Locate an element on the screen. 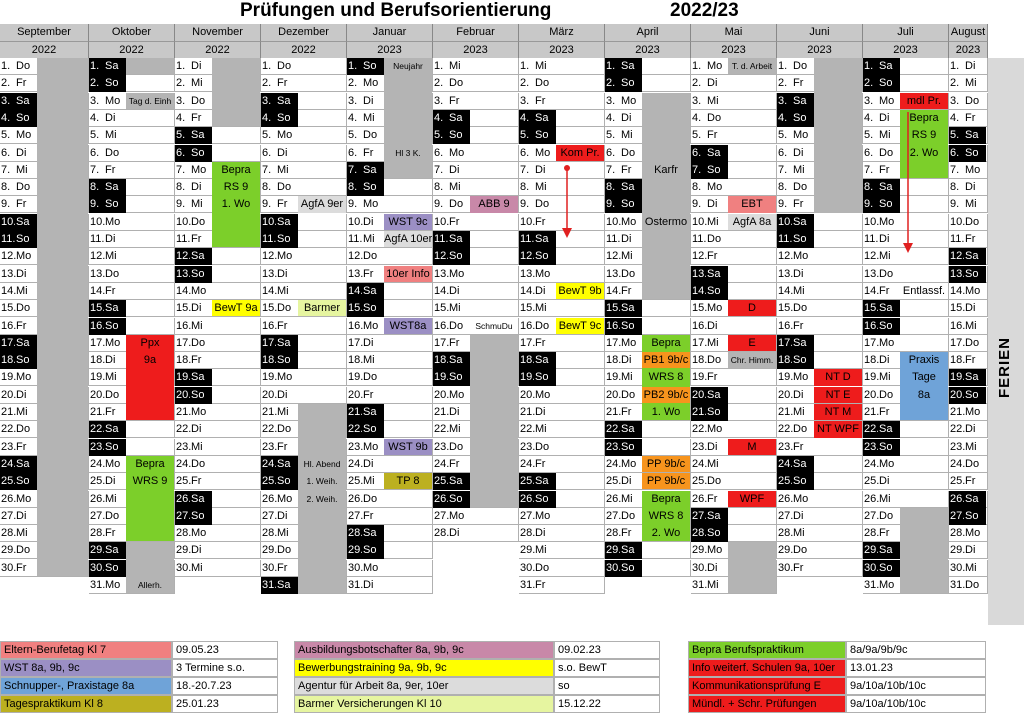  day-cell: 5. So is located at coordinates (562, 136).